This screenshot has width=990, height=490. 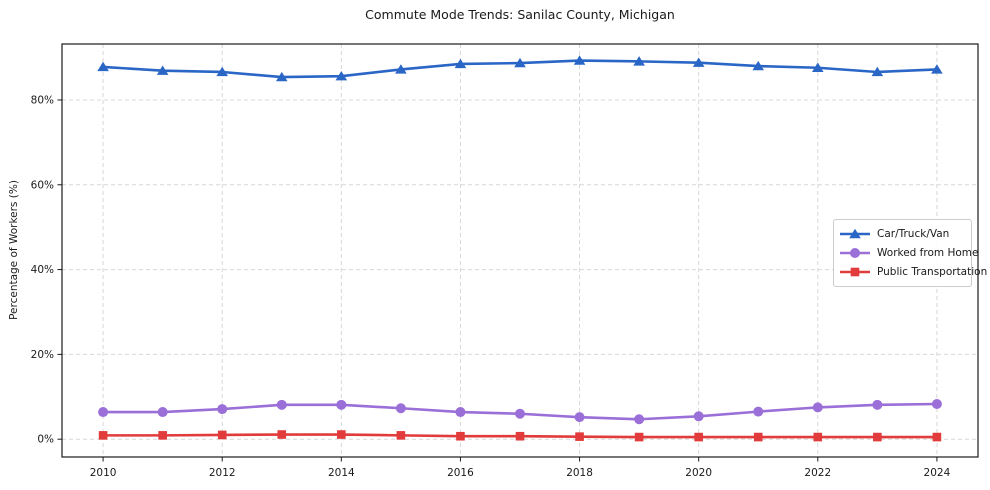 What do you see at coordinates (817, 473) in the screenshot?
I see `x-tick-label: 2022` at bounding box center [817, 473].